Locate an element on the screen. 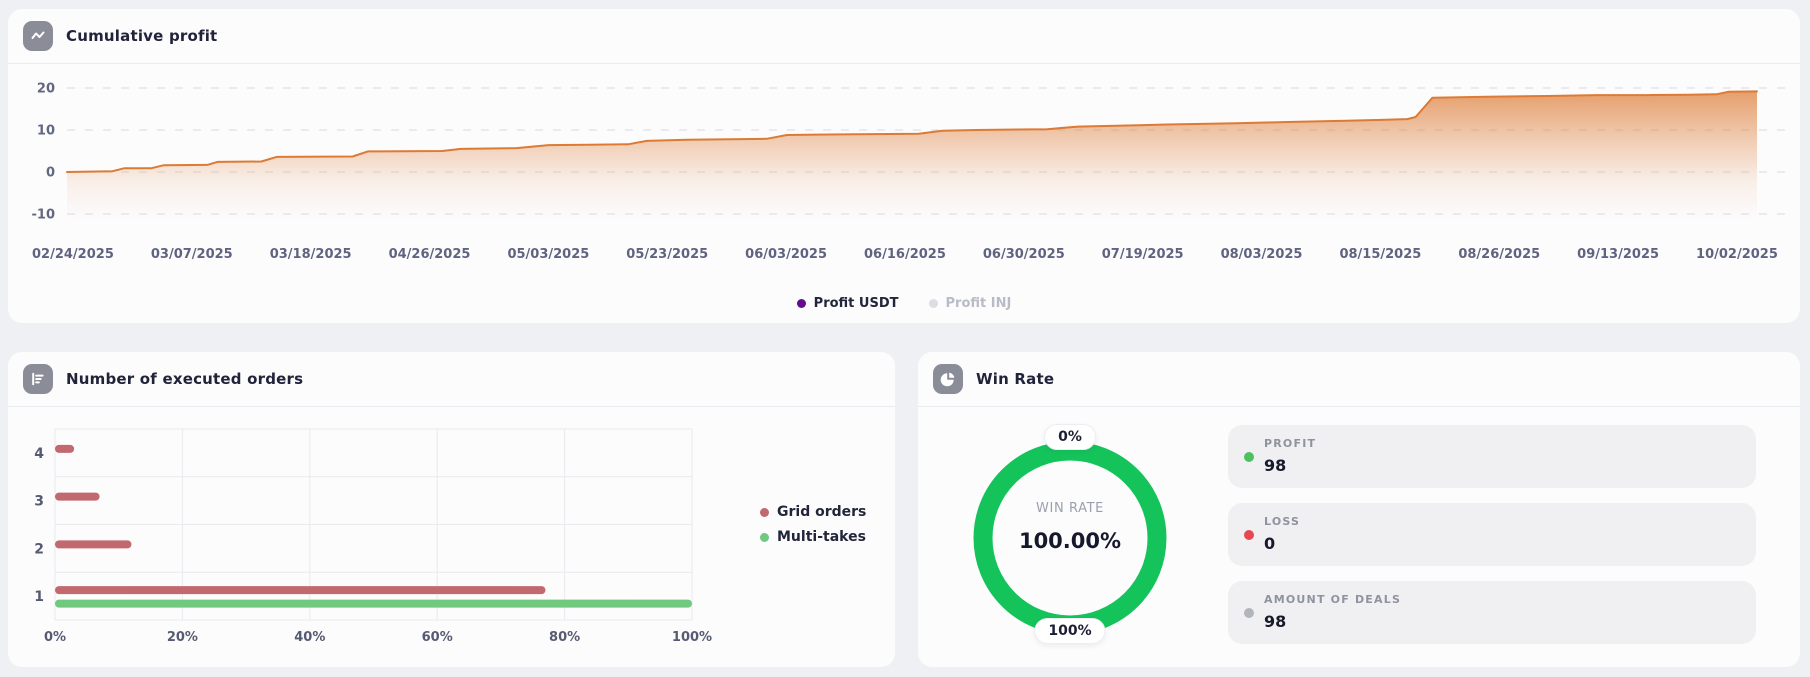 The image size is (1810, 677). x-tick-label: 09/13/2025 is located at coordinates (1618, 254).